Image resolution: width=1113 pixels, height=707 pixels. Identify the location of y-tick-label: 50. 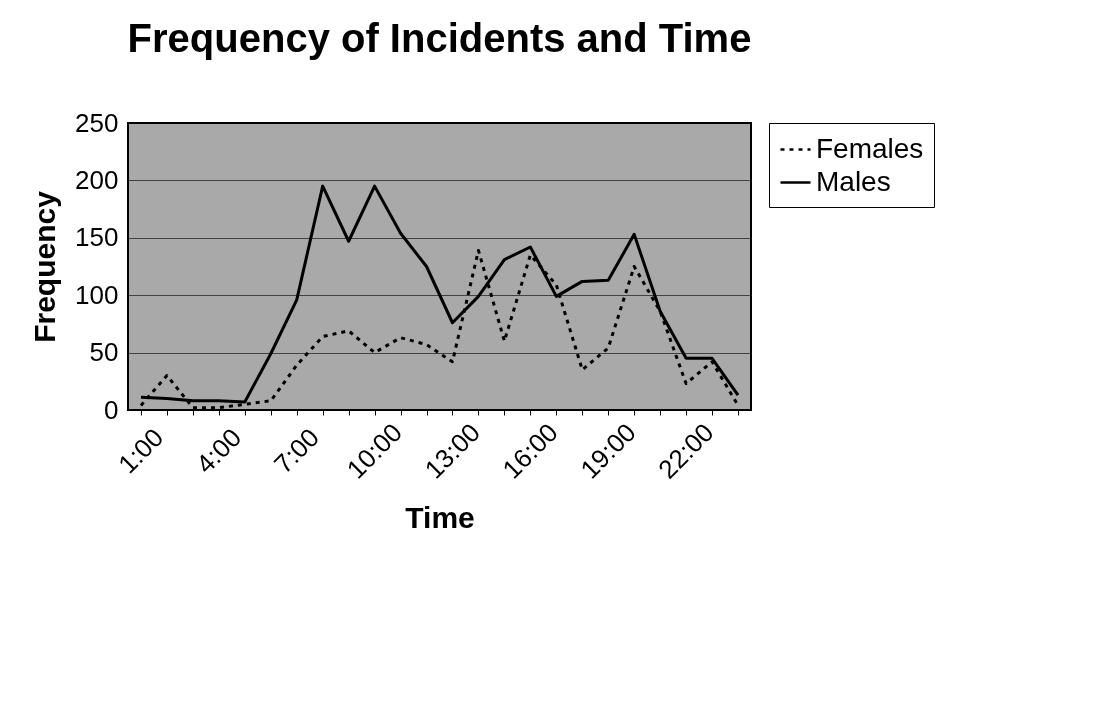
(104, 352).